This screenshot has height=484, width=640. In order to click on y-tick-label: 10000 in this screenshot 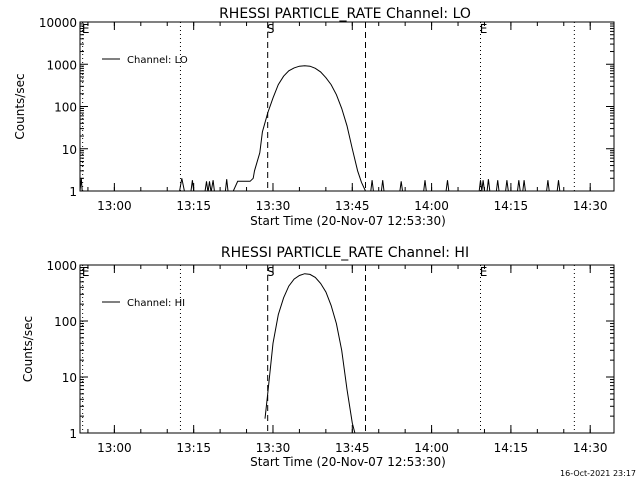, I will do `click(58, 23)`.